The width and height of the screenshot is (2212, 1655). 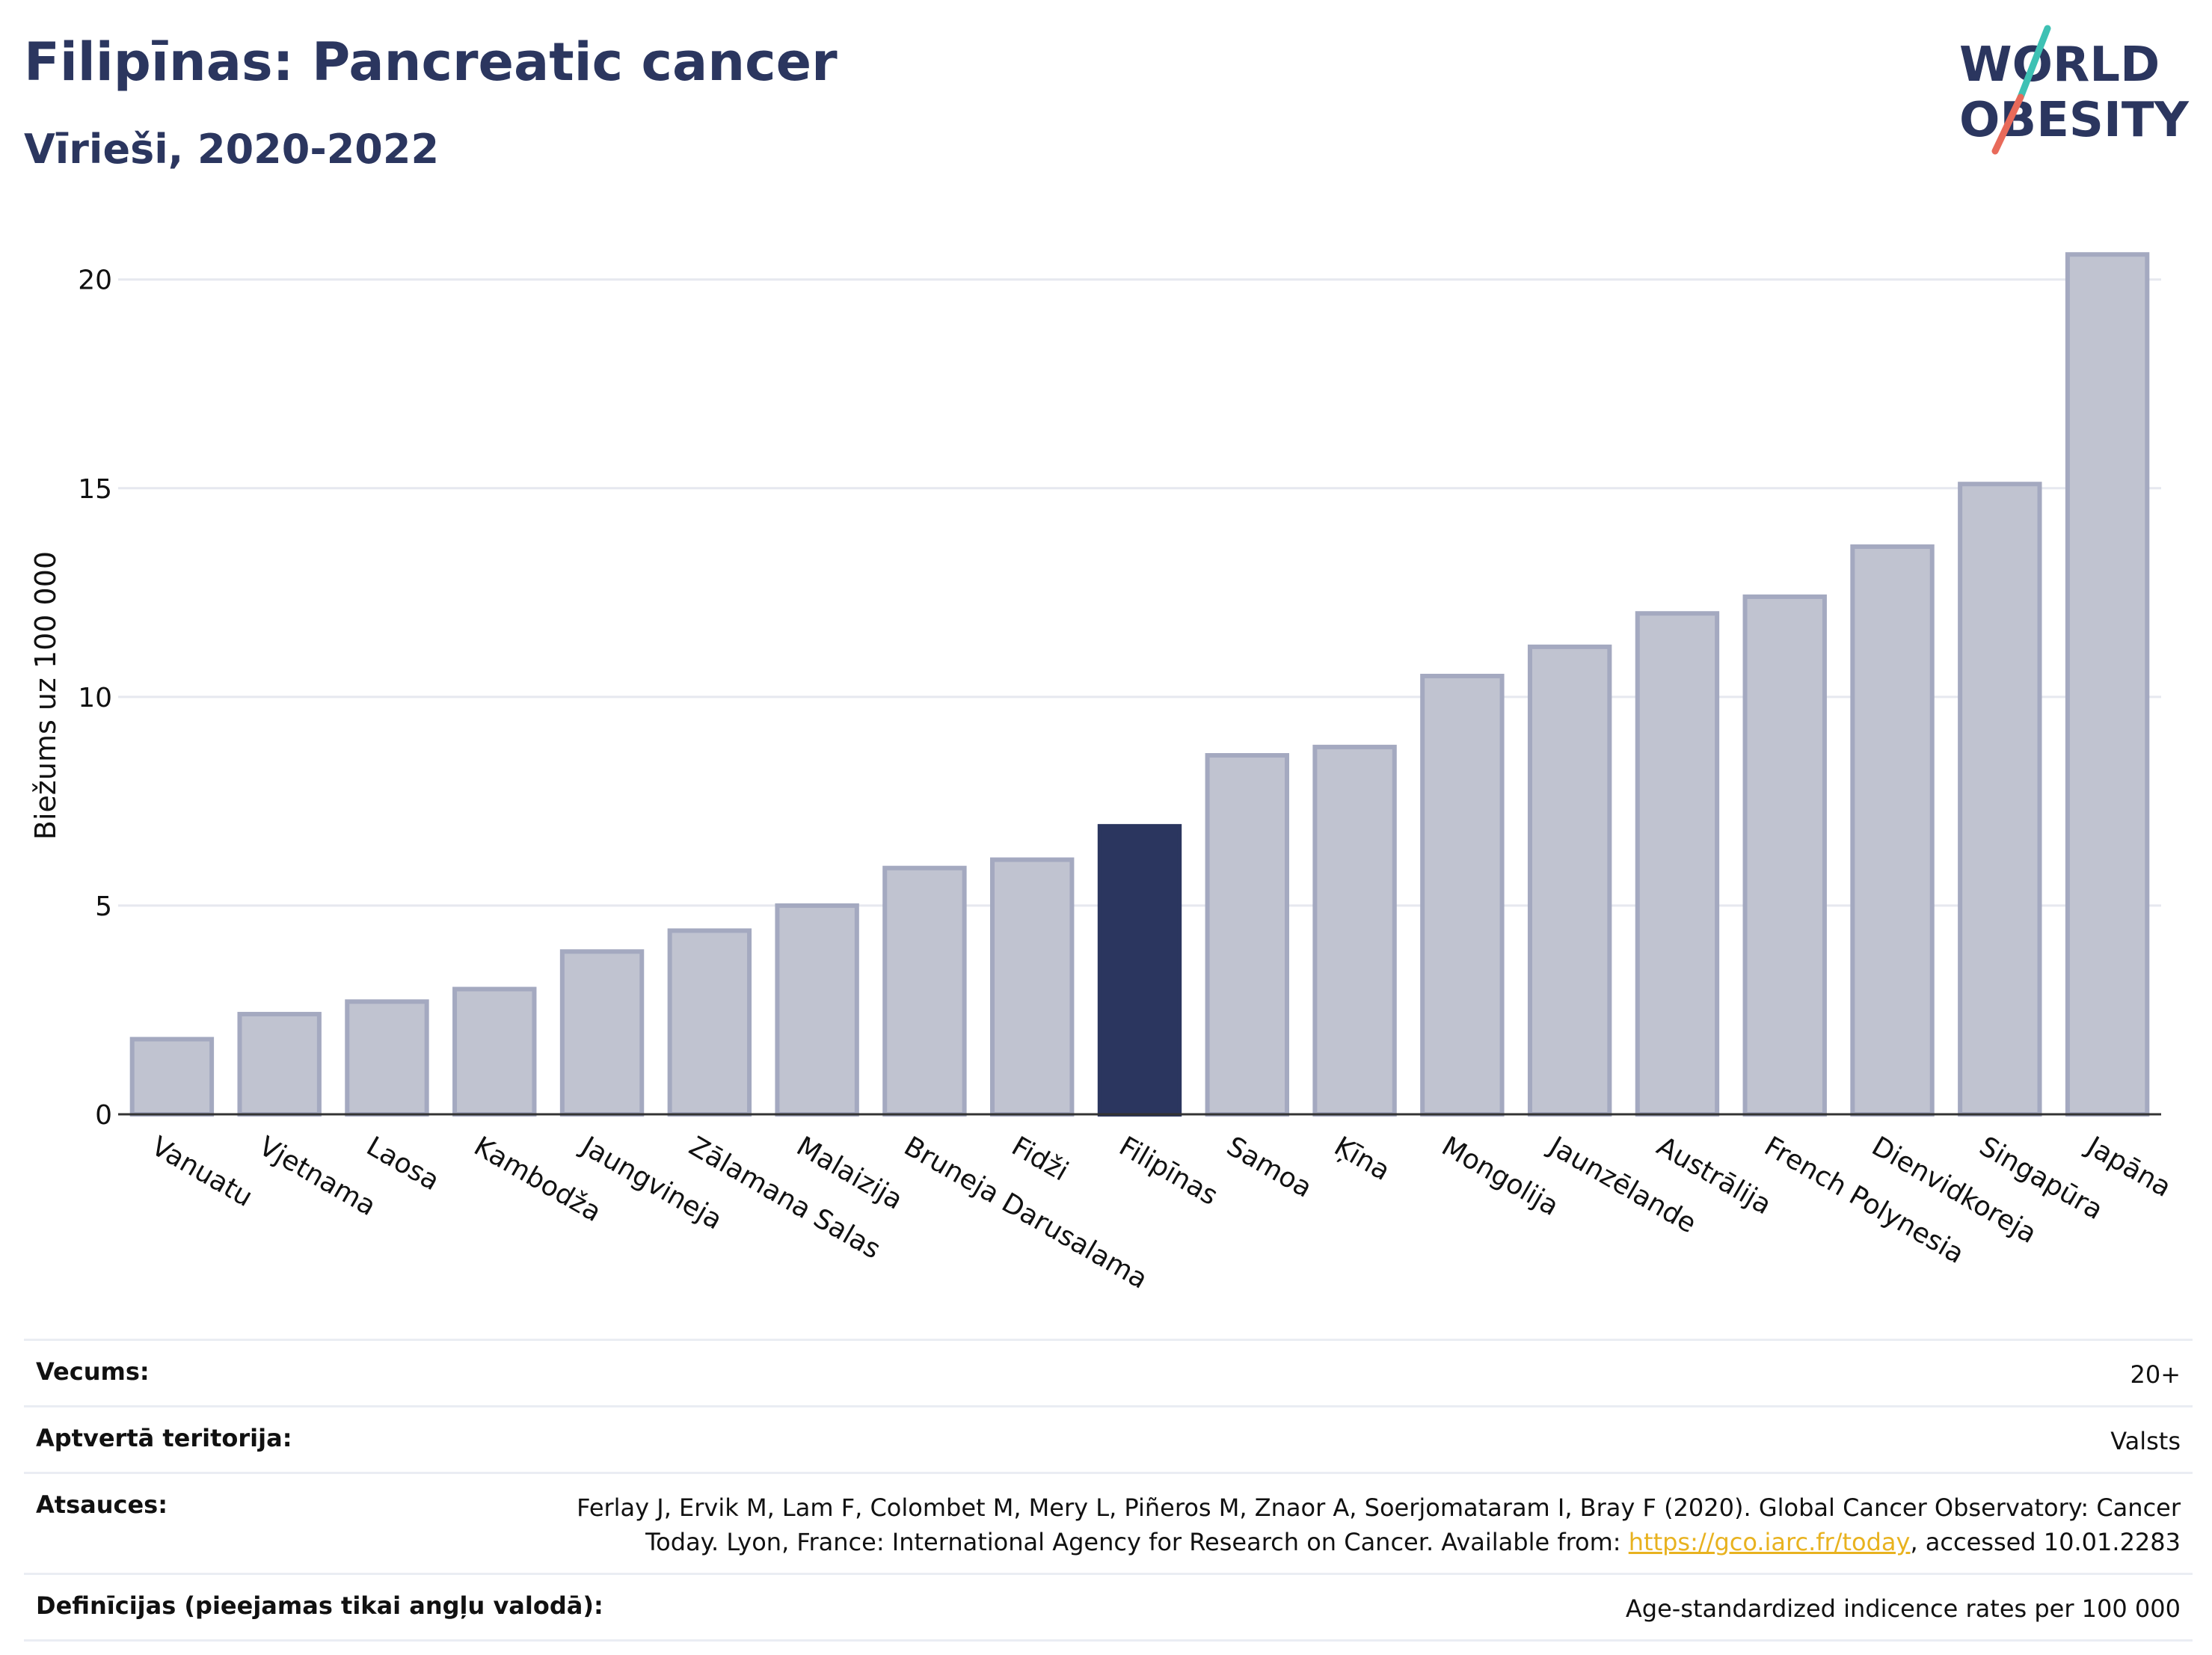 What do you see at coordinates (1108, 1372) in the screenshot?
I see `meta-row-age: Vecums: 20+` at bounding box center [1108, 1372].